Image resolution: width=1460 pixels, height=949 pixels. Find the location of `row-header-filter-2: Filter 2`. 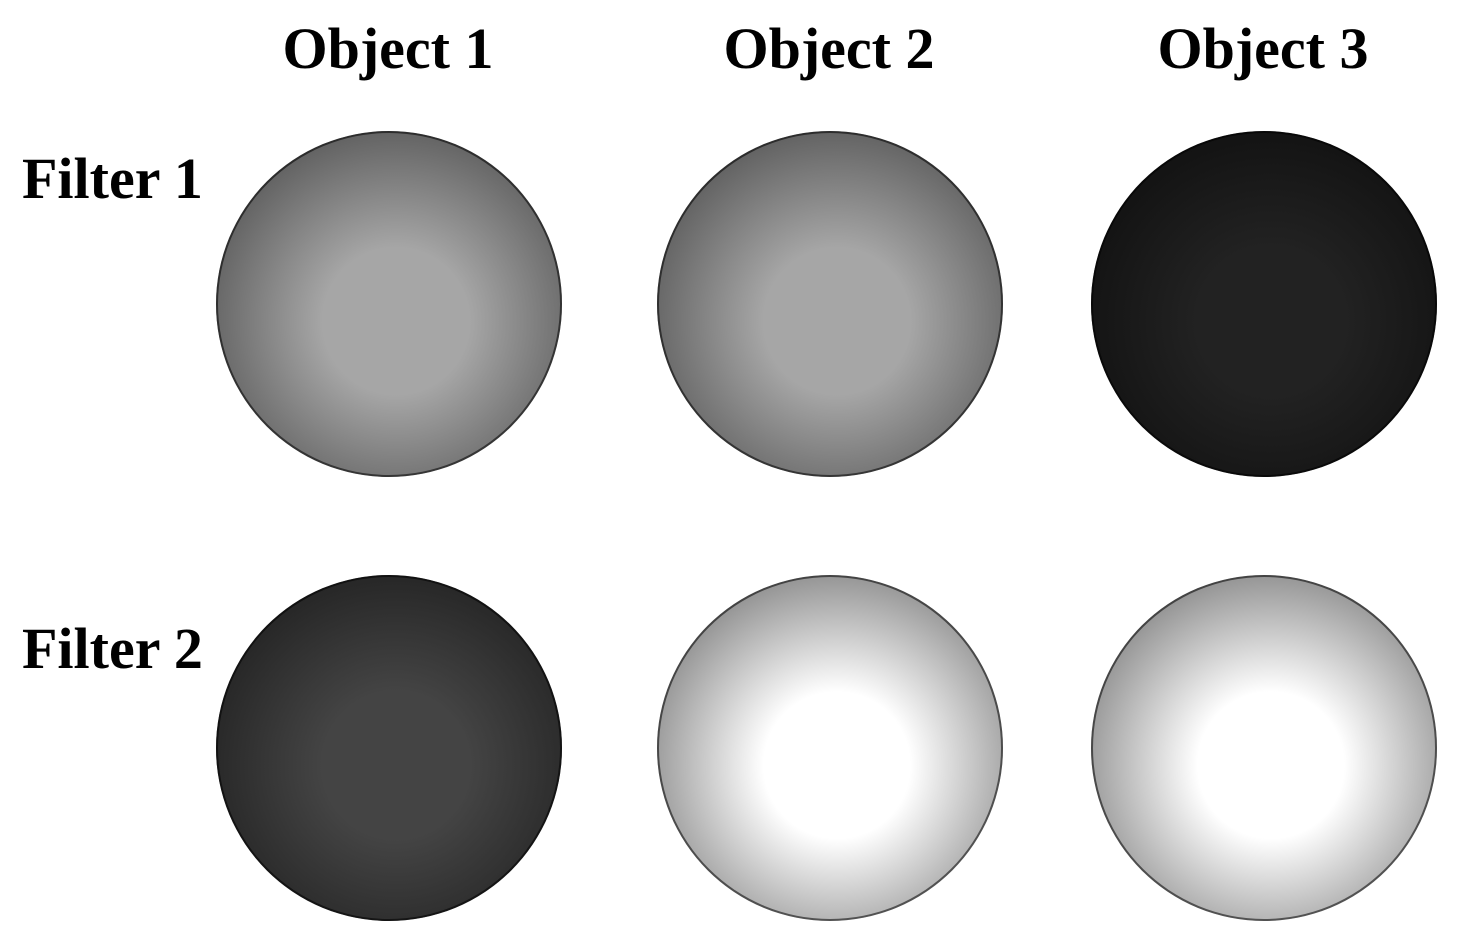

row-header-filter-2: Filter 2 is located at coordinates (112, 648).